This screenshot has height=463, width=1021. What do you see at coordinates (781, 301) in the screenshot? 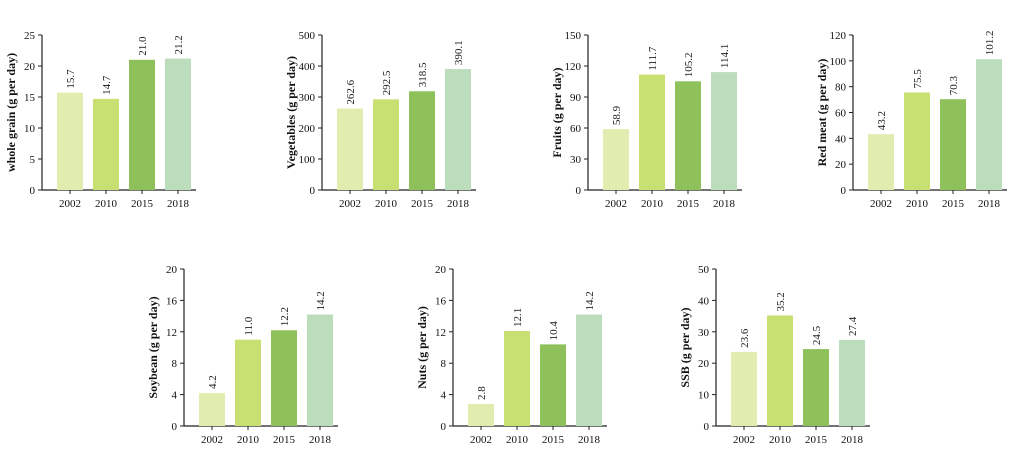
I see `data-label: 35.2` at bounding box center [781, 301].